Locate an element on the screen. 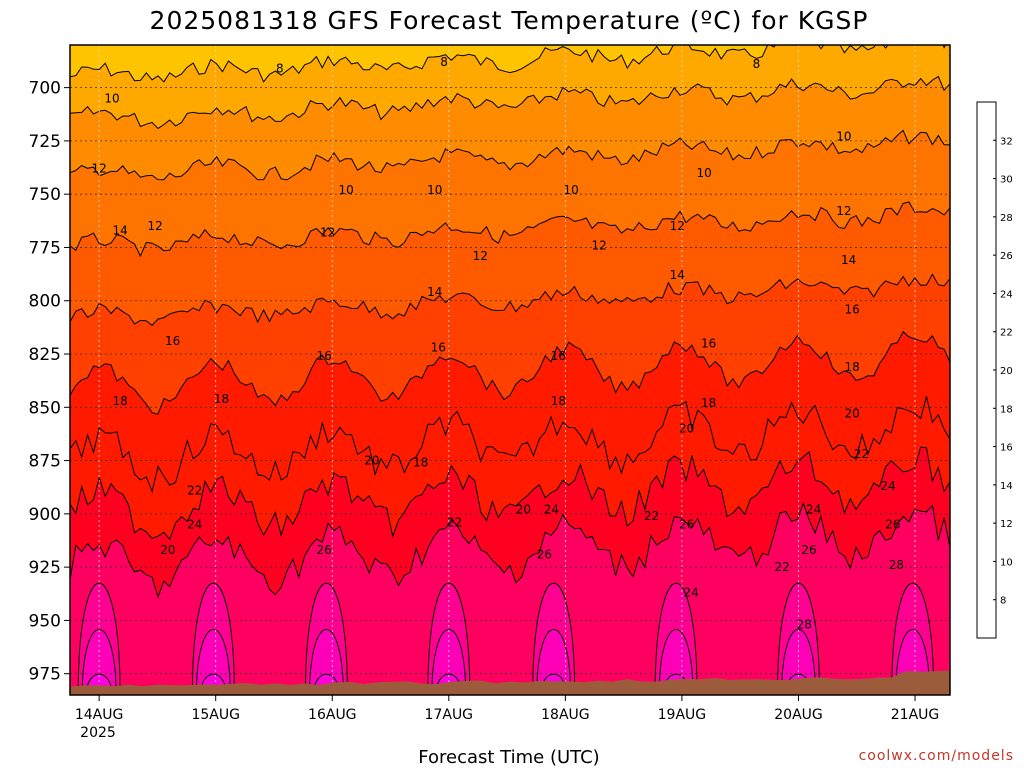 The image size is (1024, 768). colorbar-tick-label-22: 22 is located at coordinates (1006, 333).